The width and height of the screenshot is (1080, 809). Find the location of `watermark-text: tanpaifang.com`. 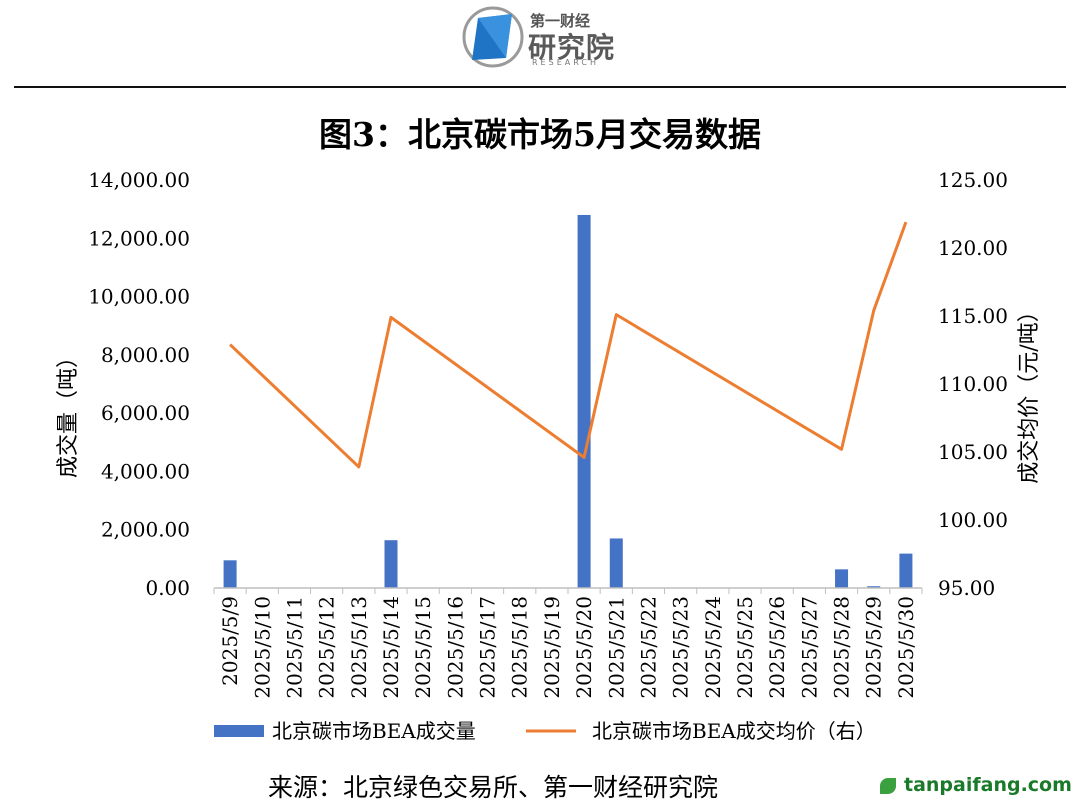

watermark-text: tanpaifang.com is located at coordinates (988, 785).